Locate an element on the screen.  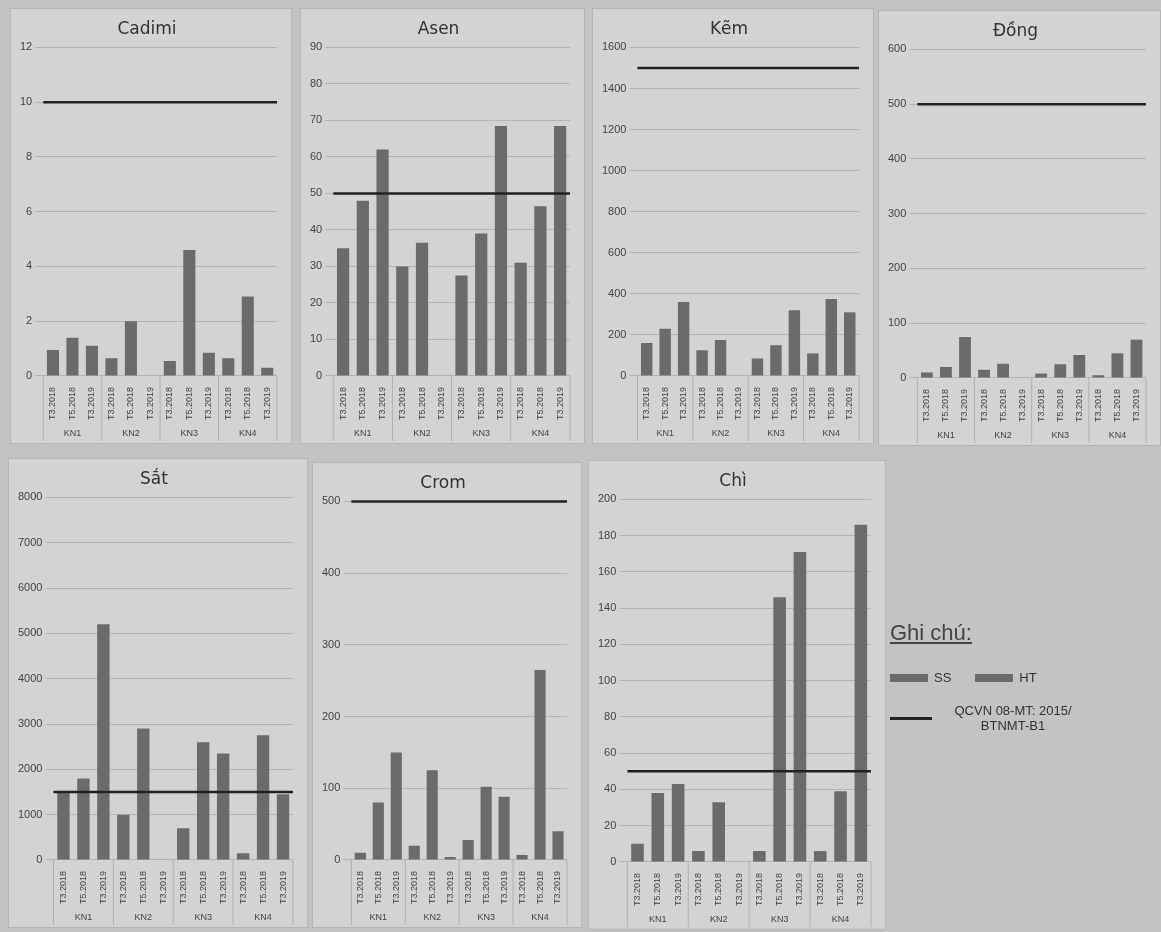
y-tick-label: 180 is located at coordinates (607, 534).